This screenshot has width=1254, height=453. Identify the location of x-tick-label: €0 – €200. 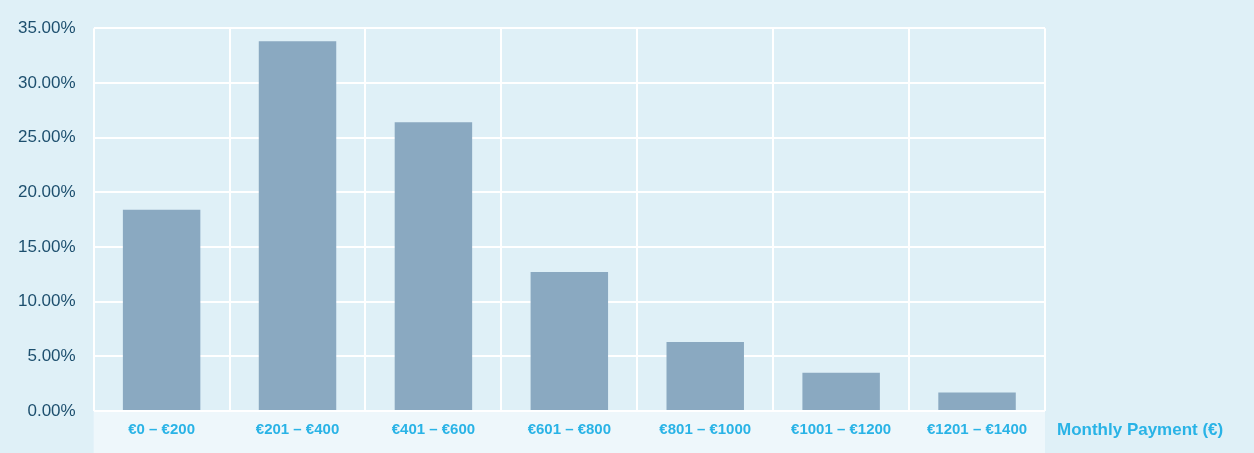
(161, 429).